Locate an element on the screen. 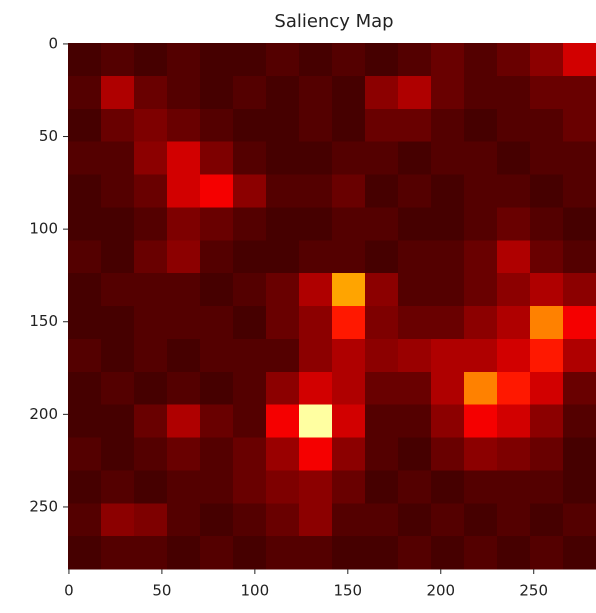 The image size is (596, 613). x-tick-label: 250 is located at coordinates (533, 591).